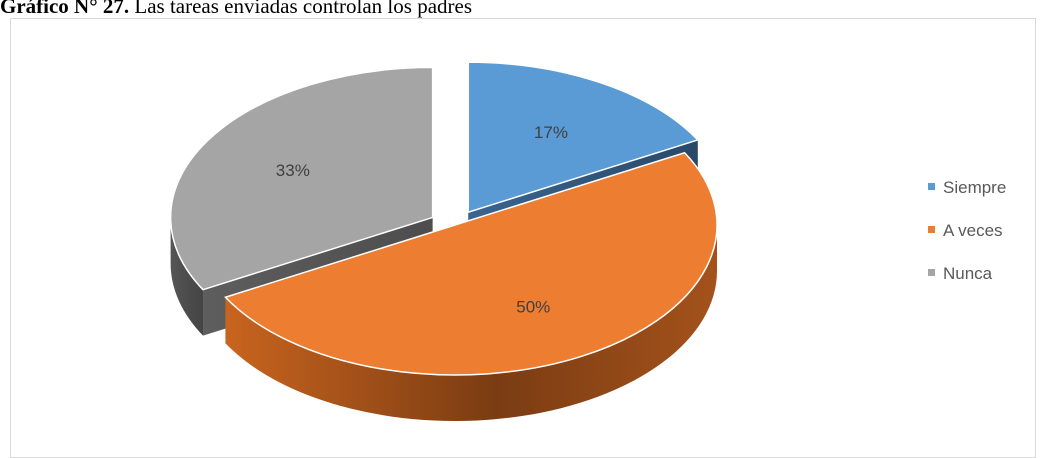 The width and height of the screenshot is (1040, 458). I want to click on slice-nunca, so click(301, 178).